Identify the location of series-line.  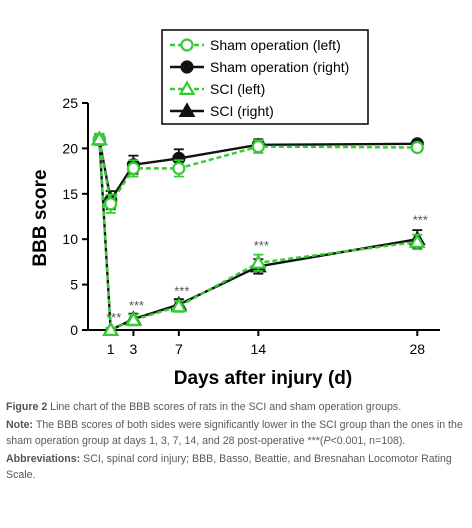
(258, 173).